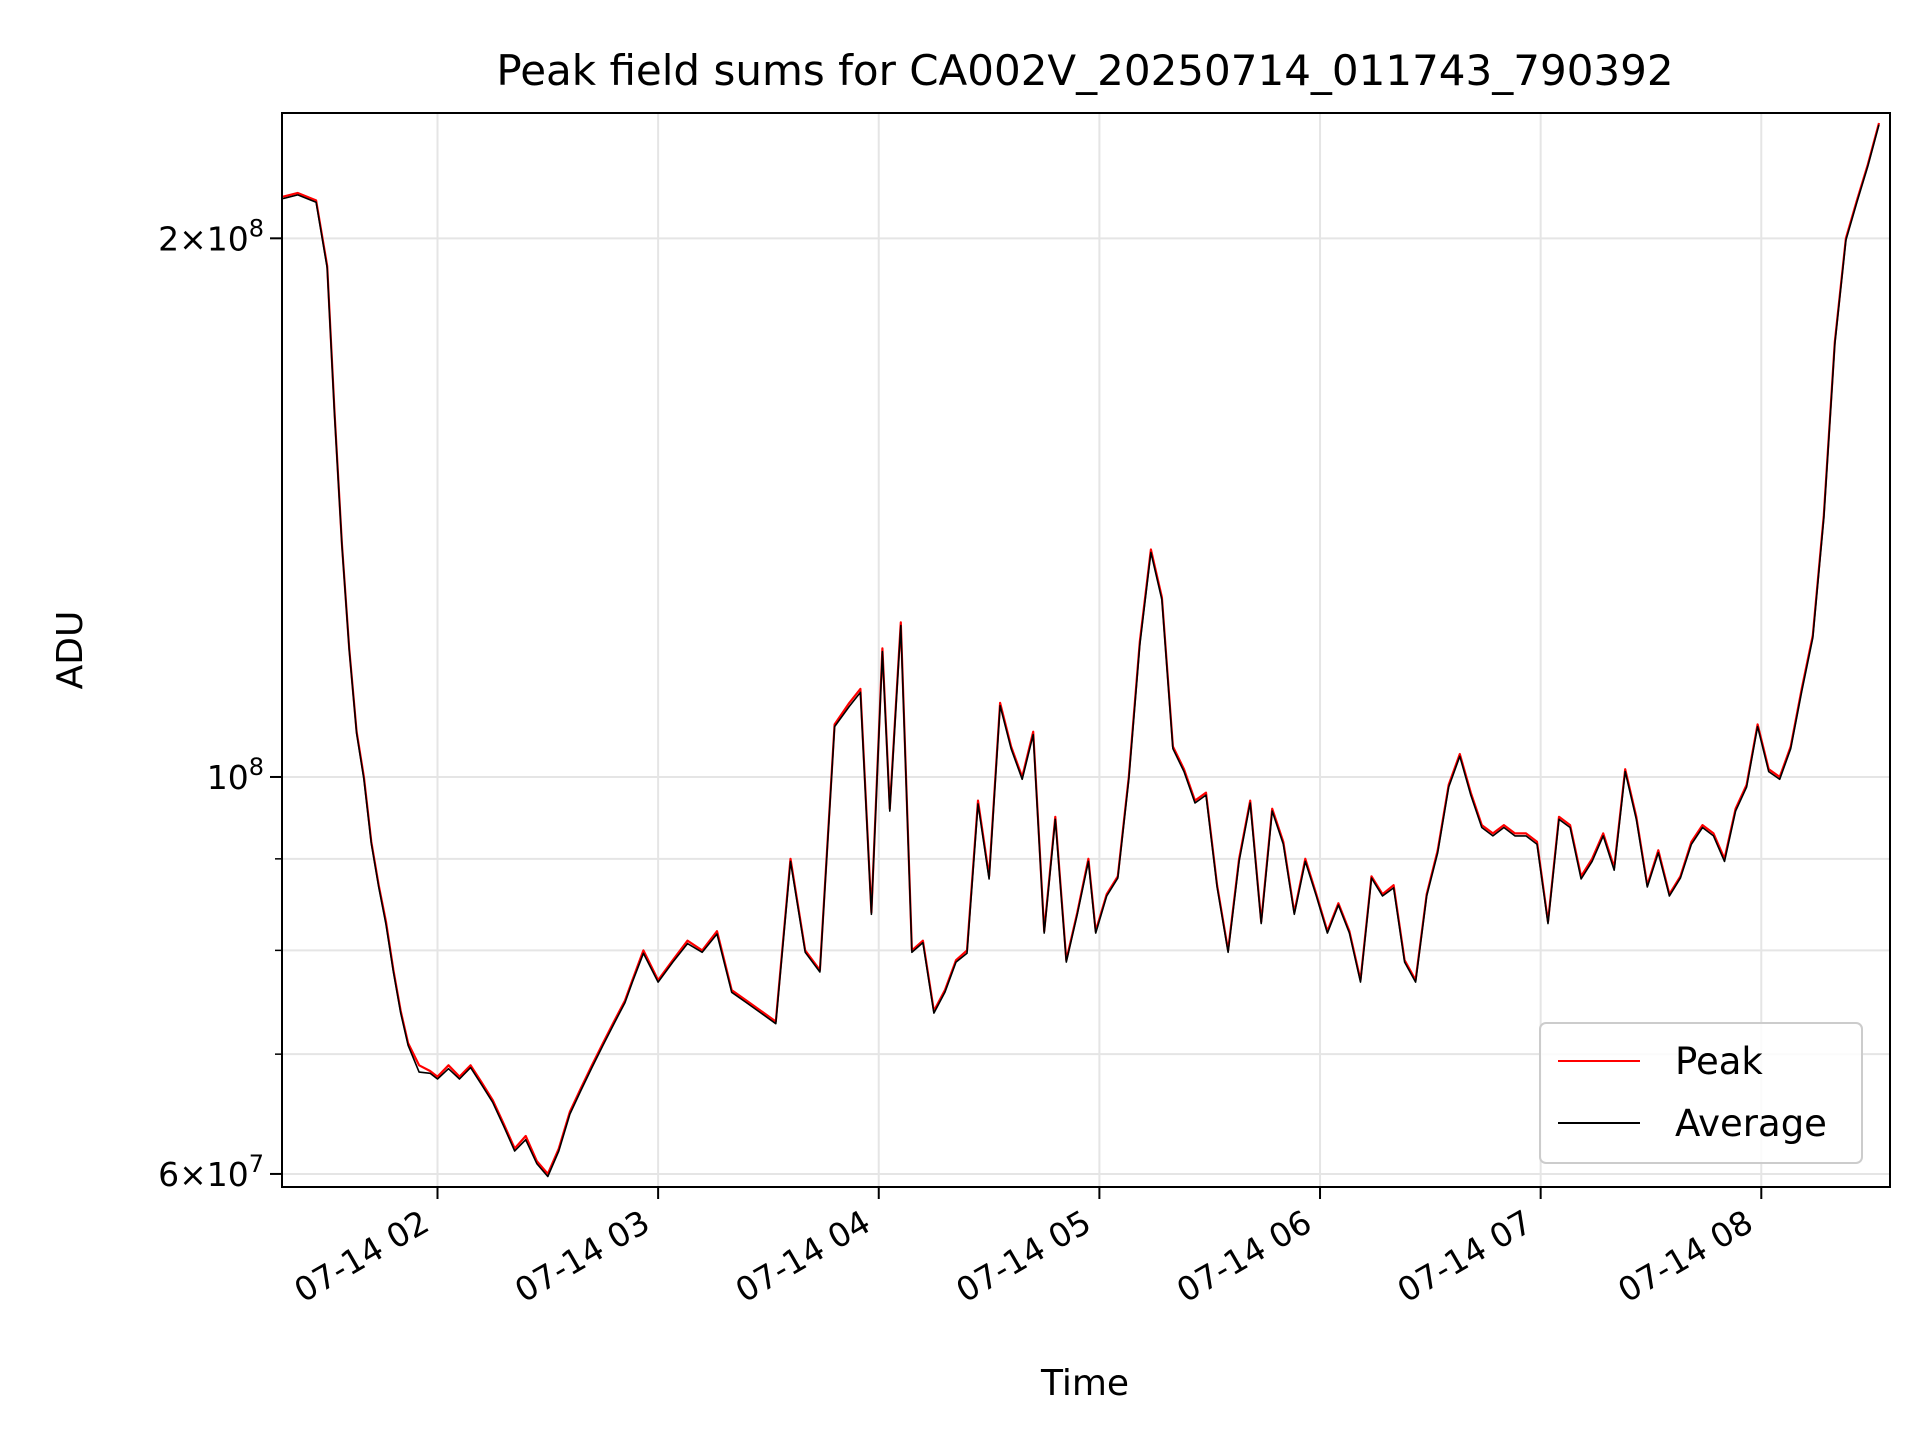 This screenshot has width=1920, height=1440. What do you see at coordinates (1751, 1123) in the screenshot?
I see `legend-label-average: Average` at bounding box center [1751, 1123].